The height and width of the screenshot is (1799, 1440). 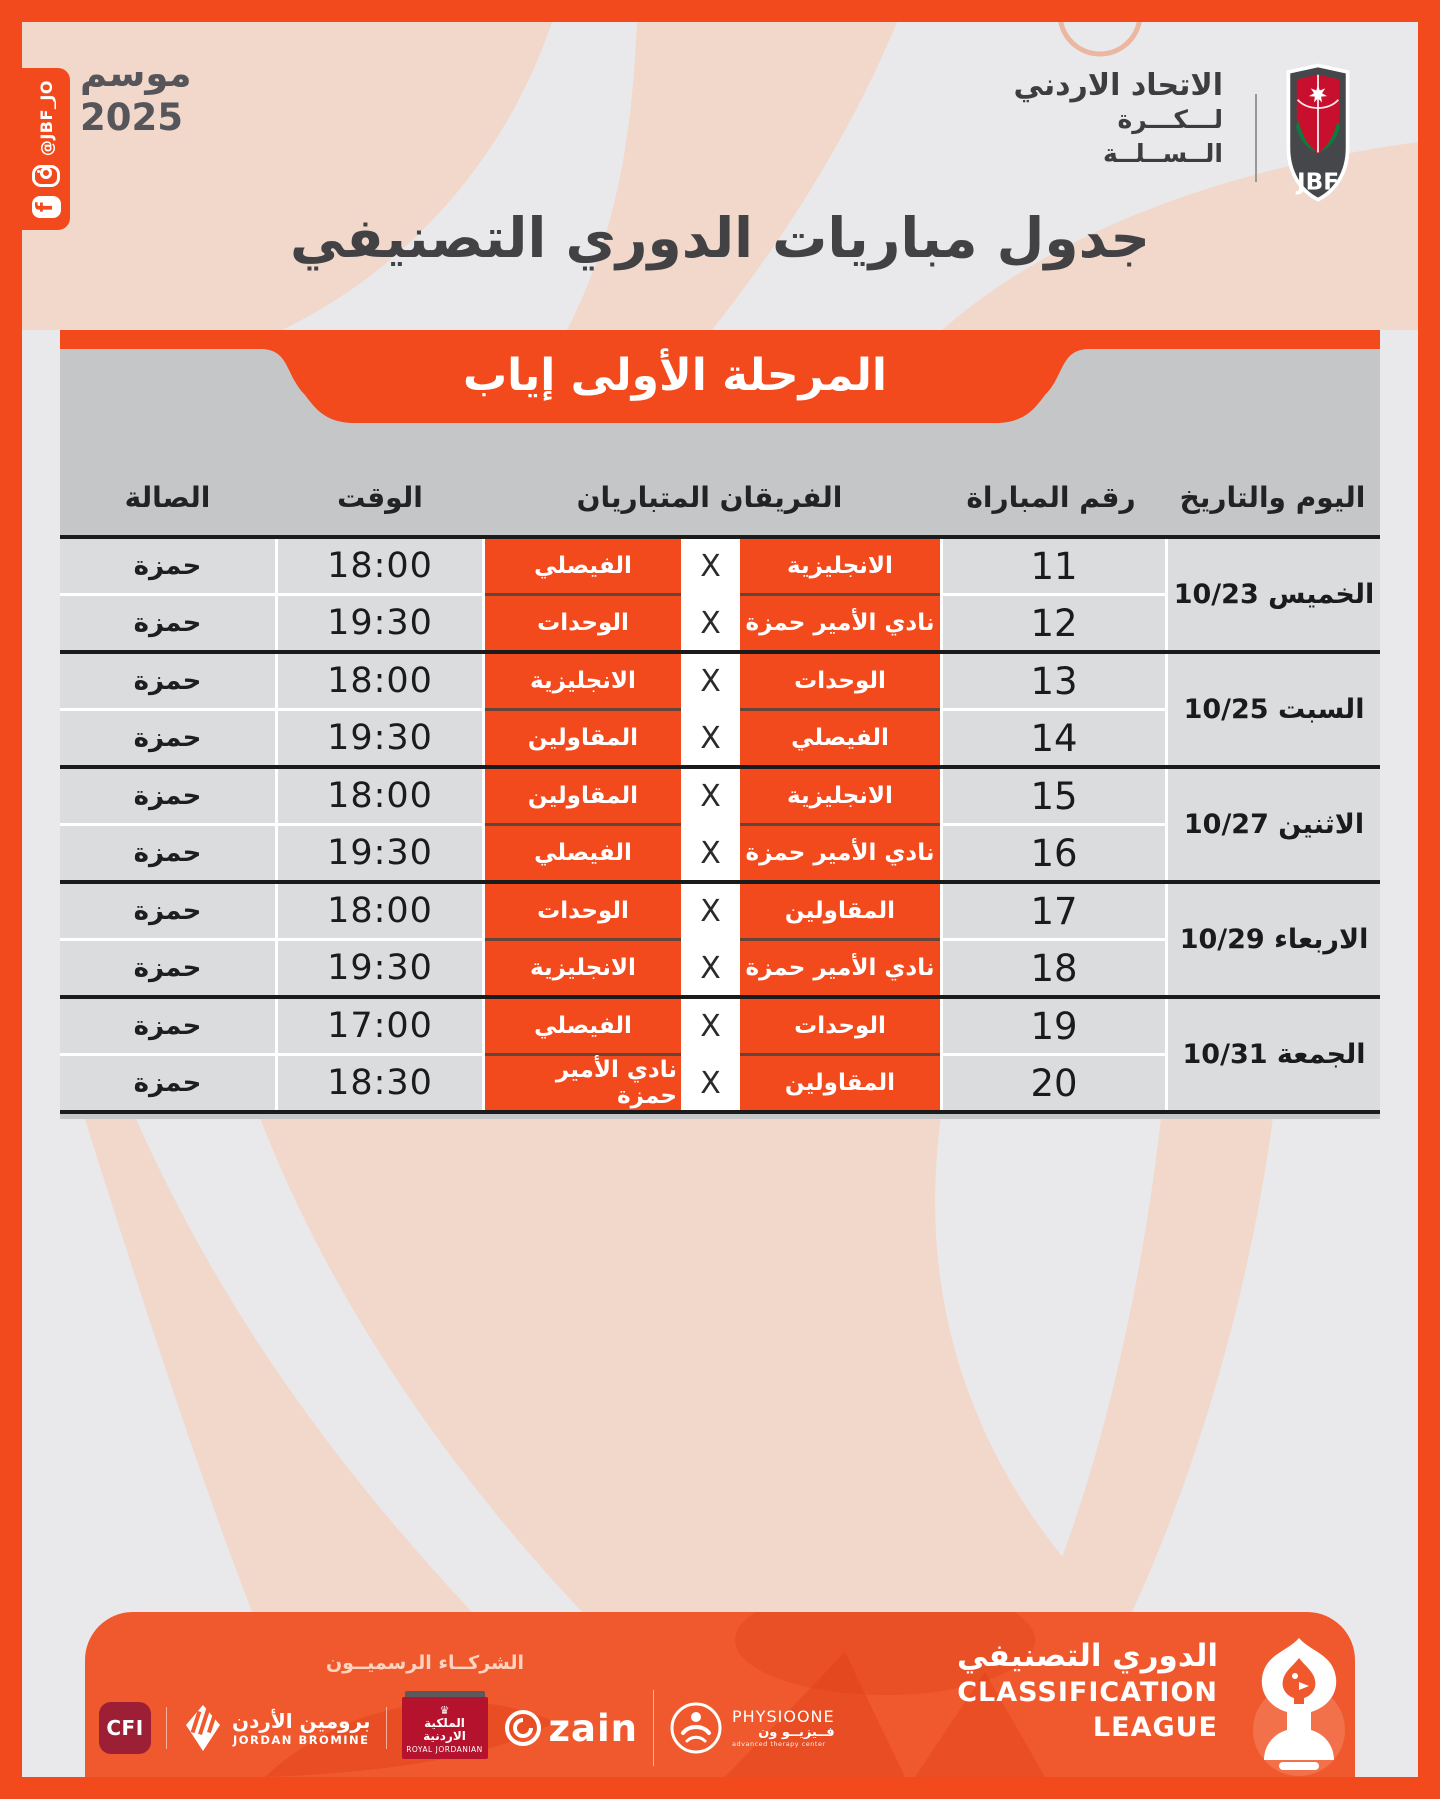 I want to click on stage-banner-label: المرحلة الأولى إياب, so click(x=675, y=375).